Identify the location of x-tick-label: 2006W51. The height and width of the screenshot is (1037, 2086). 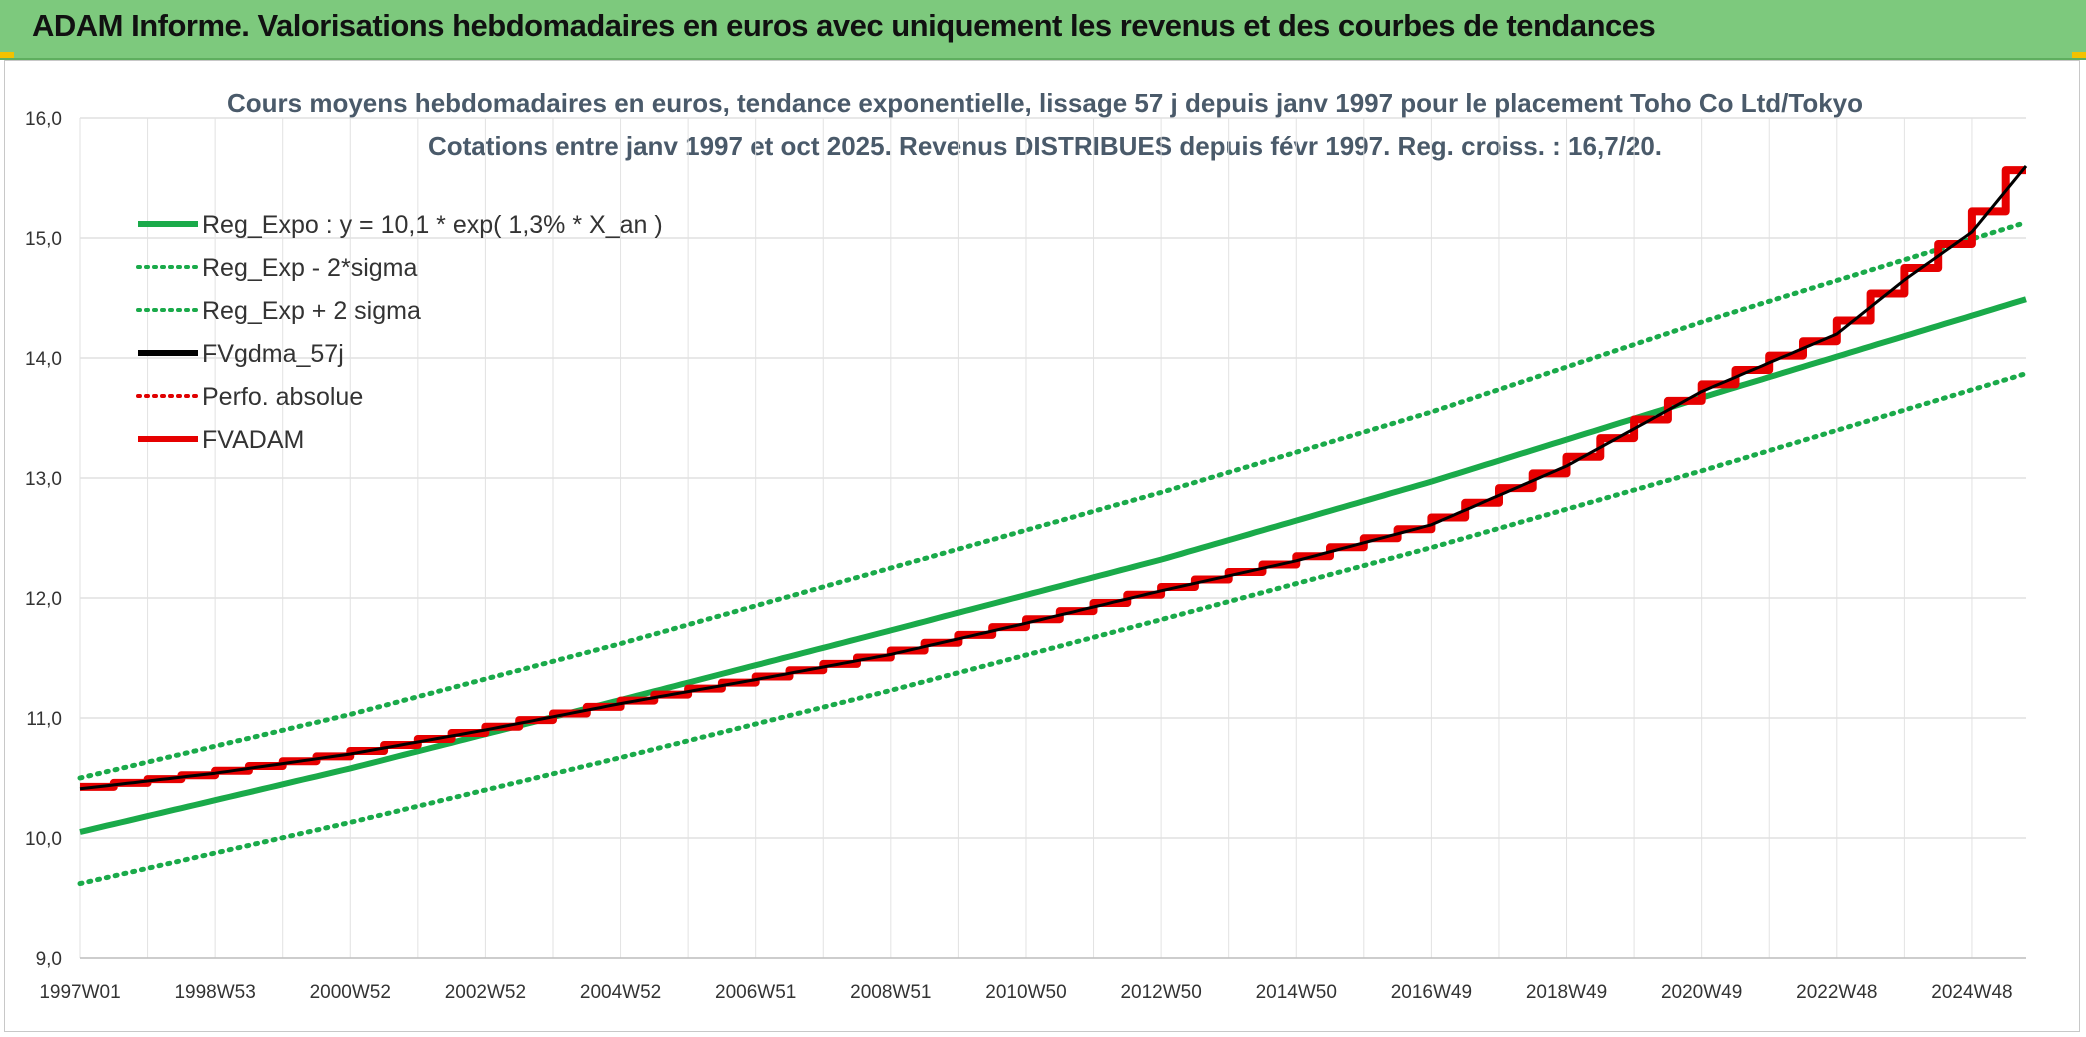
(755, 992).